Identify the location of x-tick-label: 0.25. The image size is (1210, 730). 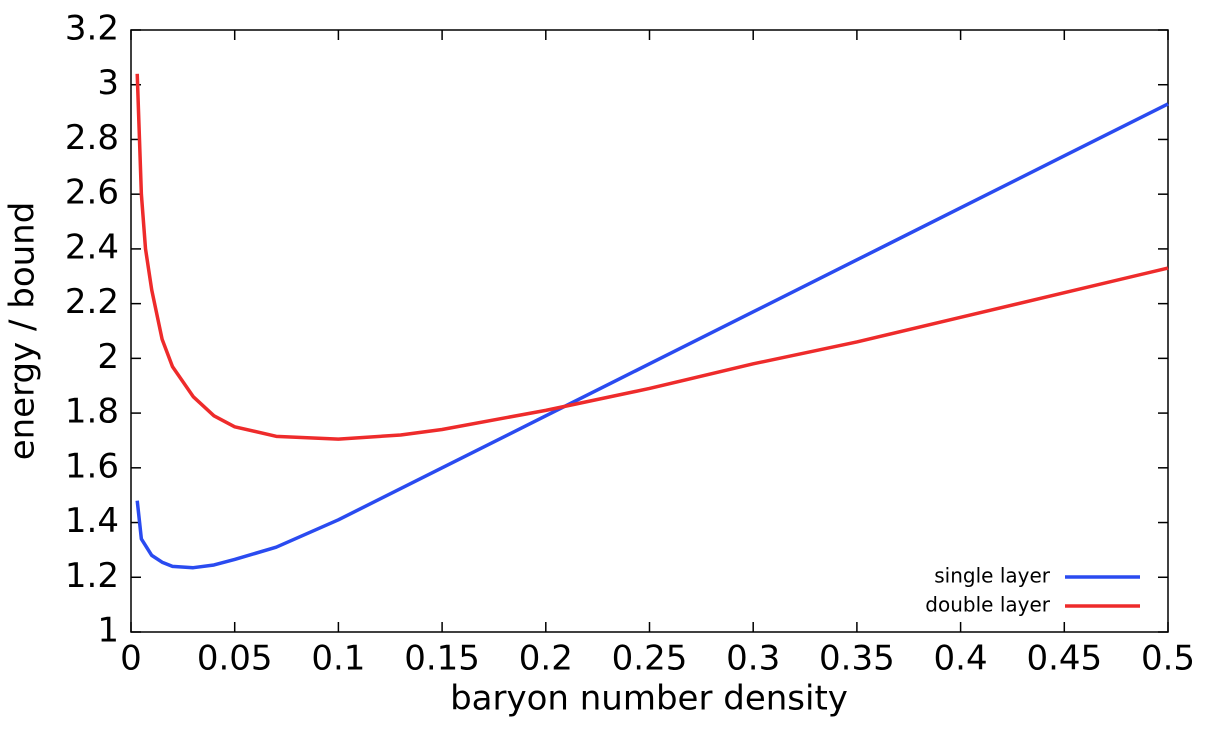
(650, 659).